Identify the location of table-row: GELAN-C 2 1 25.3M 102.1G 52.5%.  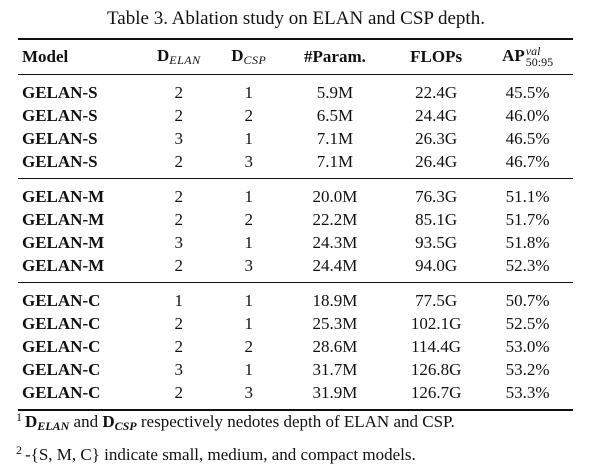
(295, 323).